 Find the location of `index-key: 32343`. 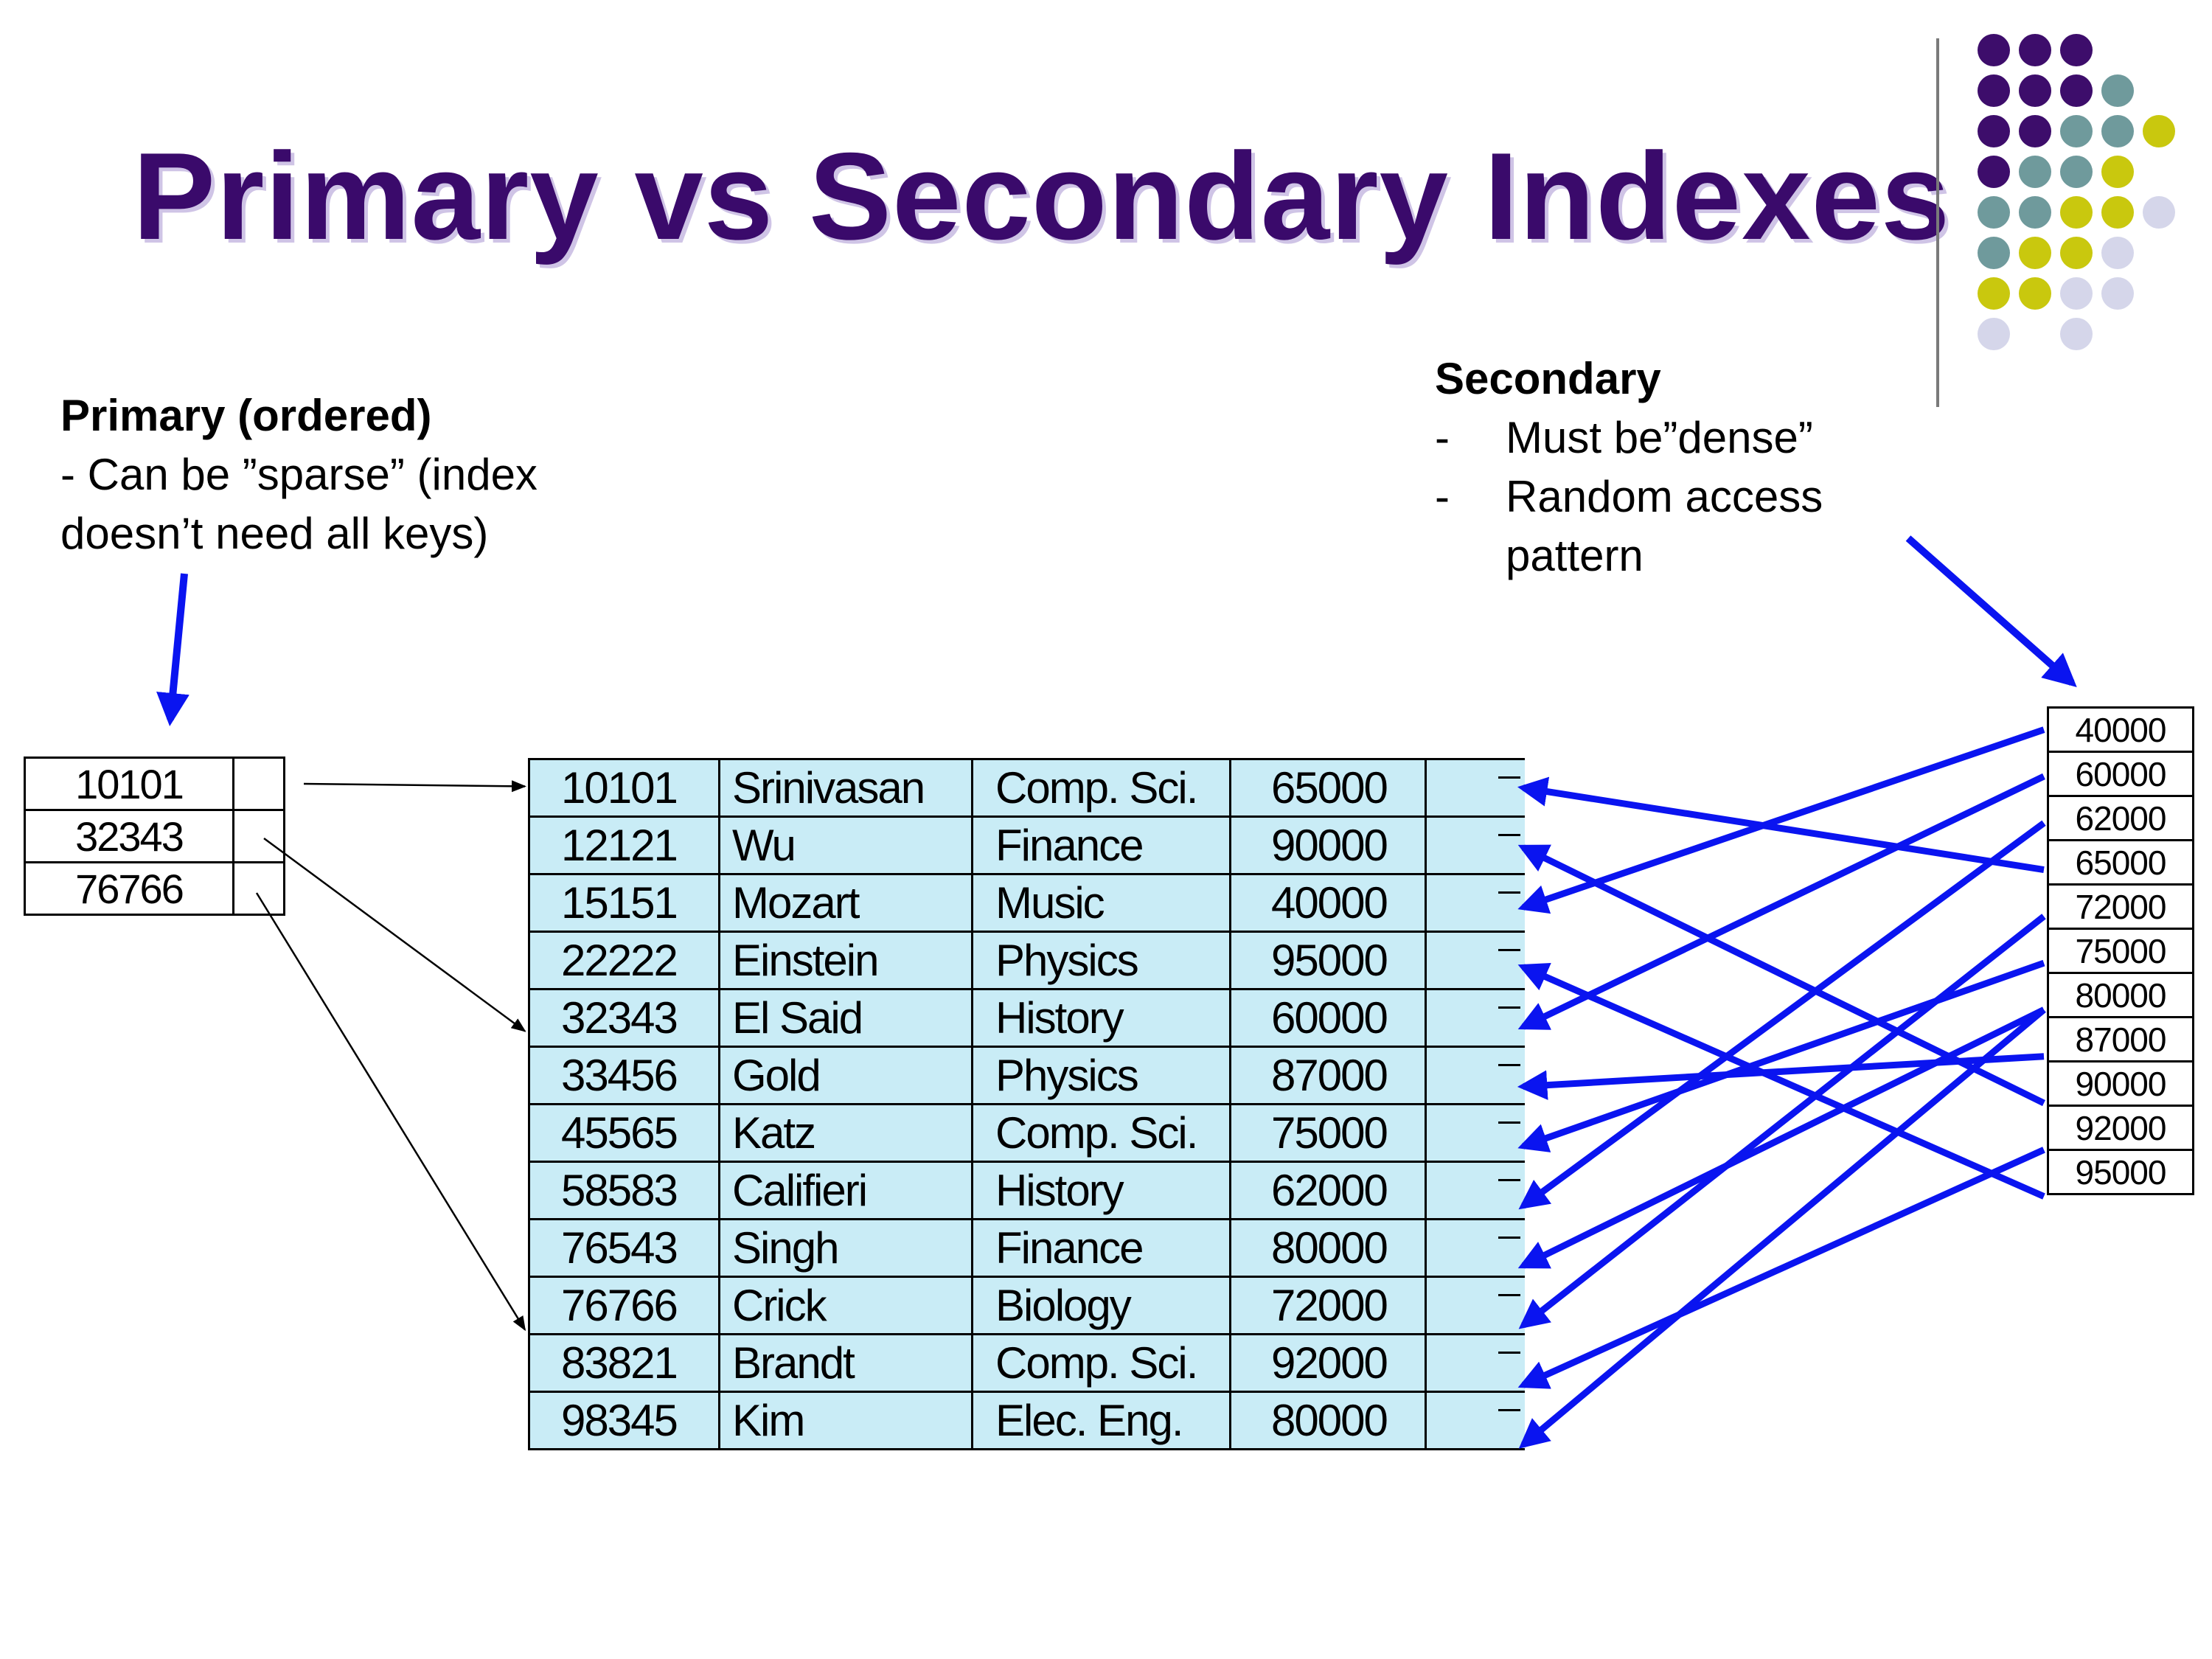

index-key: 32343 is located at coordinates (129, 836).